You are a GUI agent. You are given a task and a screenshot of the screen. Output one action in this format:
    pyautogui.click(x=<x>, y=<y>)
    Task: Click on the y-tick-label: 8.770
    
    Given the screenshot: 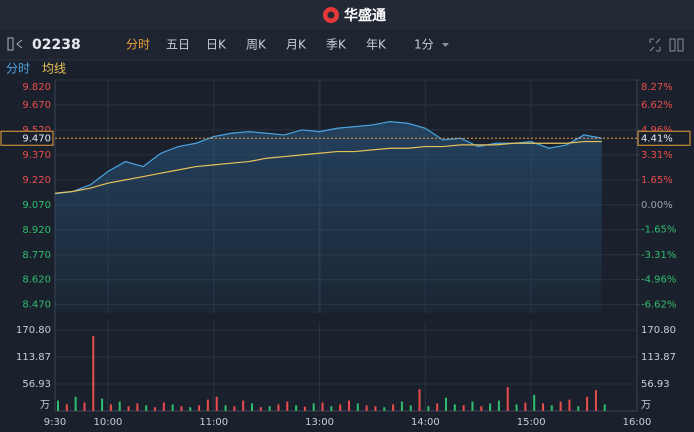 What is the action you would take?
    pyautogui.click(x=36, y=255)
    